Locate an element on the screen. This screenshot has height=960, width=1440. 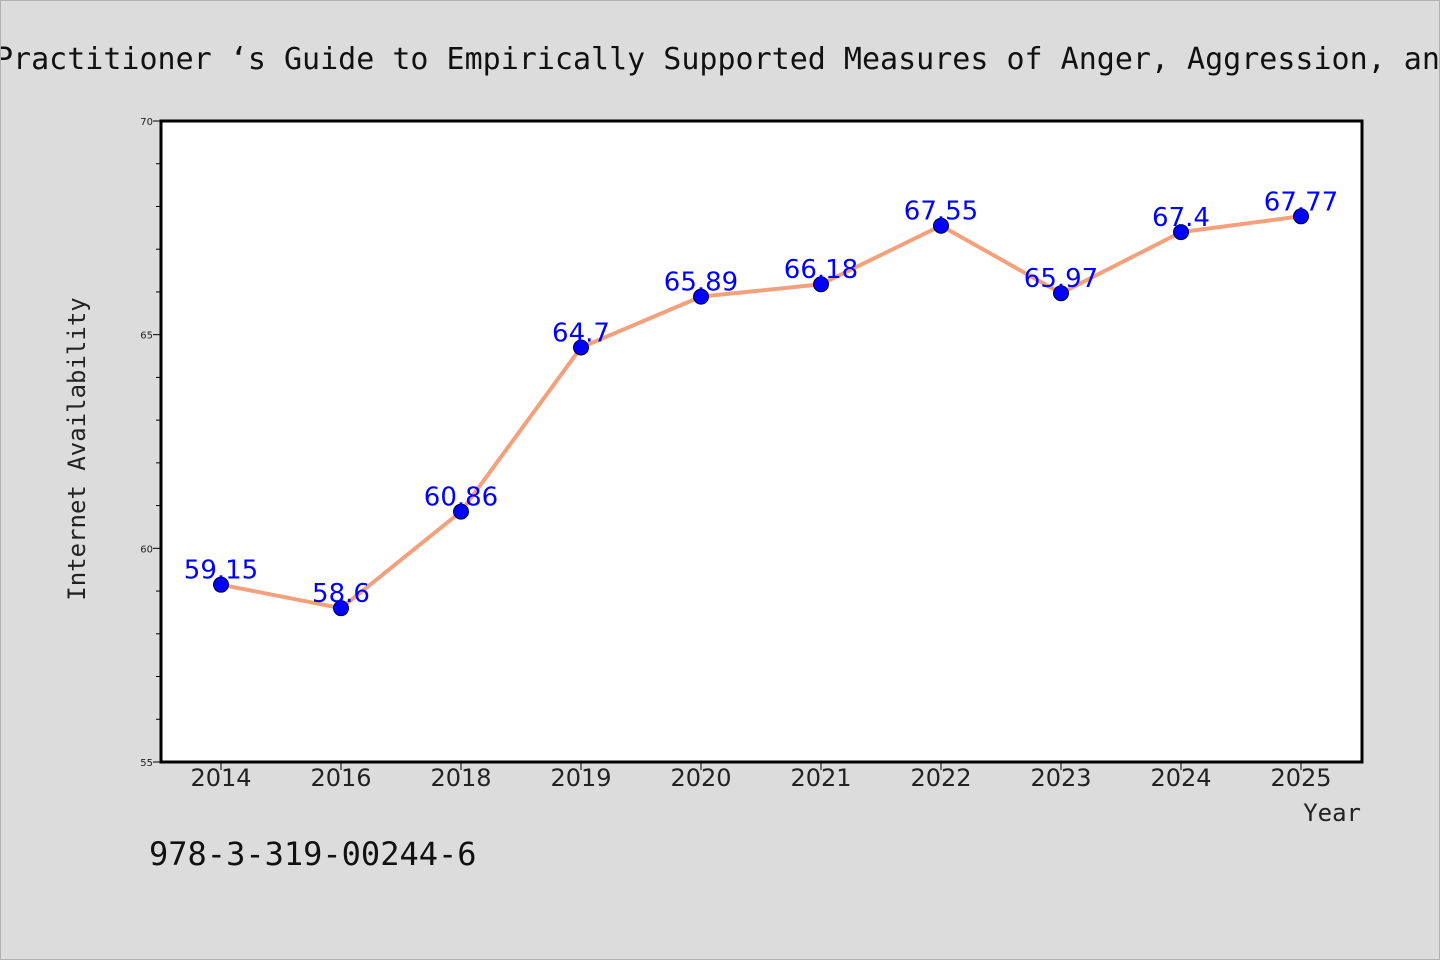
x-tick-label: 2022 is located at coordinates (940, 778).